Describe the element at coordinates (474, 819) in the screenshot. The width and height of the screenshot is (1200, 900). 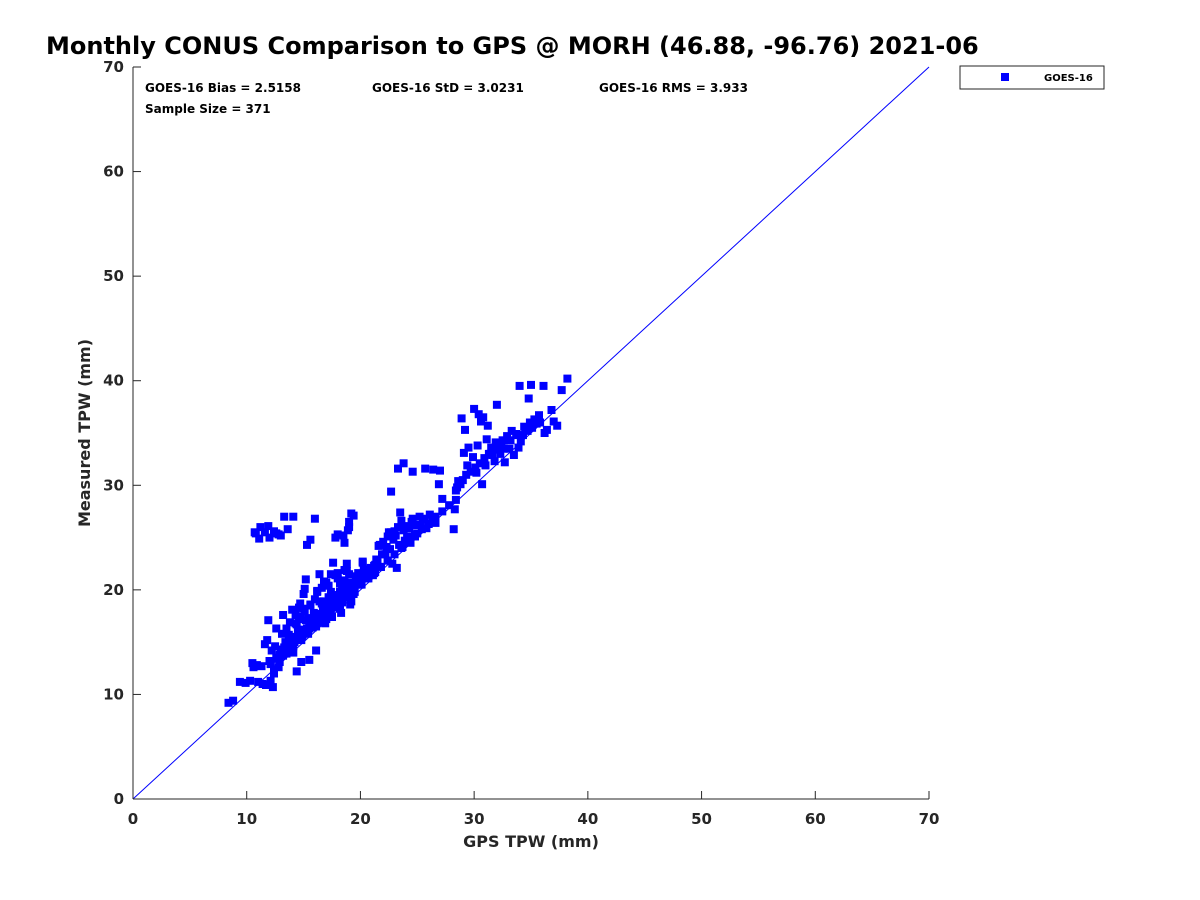
I see `x-tick-label: 30` at that location.